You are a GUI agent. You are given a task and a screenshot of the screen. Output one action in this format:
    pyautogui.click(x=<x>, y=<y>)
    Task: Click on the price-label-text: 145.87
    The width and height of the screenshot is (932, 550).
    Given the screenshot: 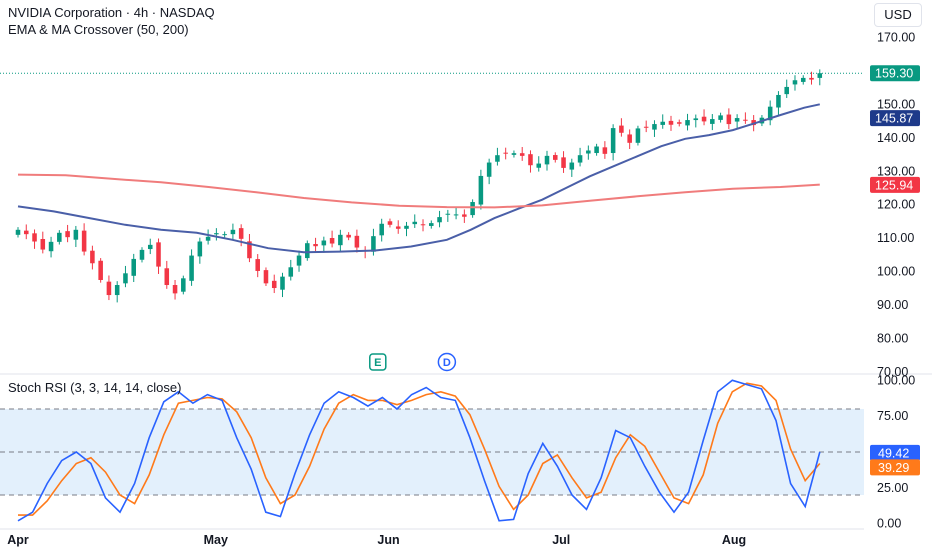 What is the action you would take?
    pyautogui.click(x=894, y=119)
    